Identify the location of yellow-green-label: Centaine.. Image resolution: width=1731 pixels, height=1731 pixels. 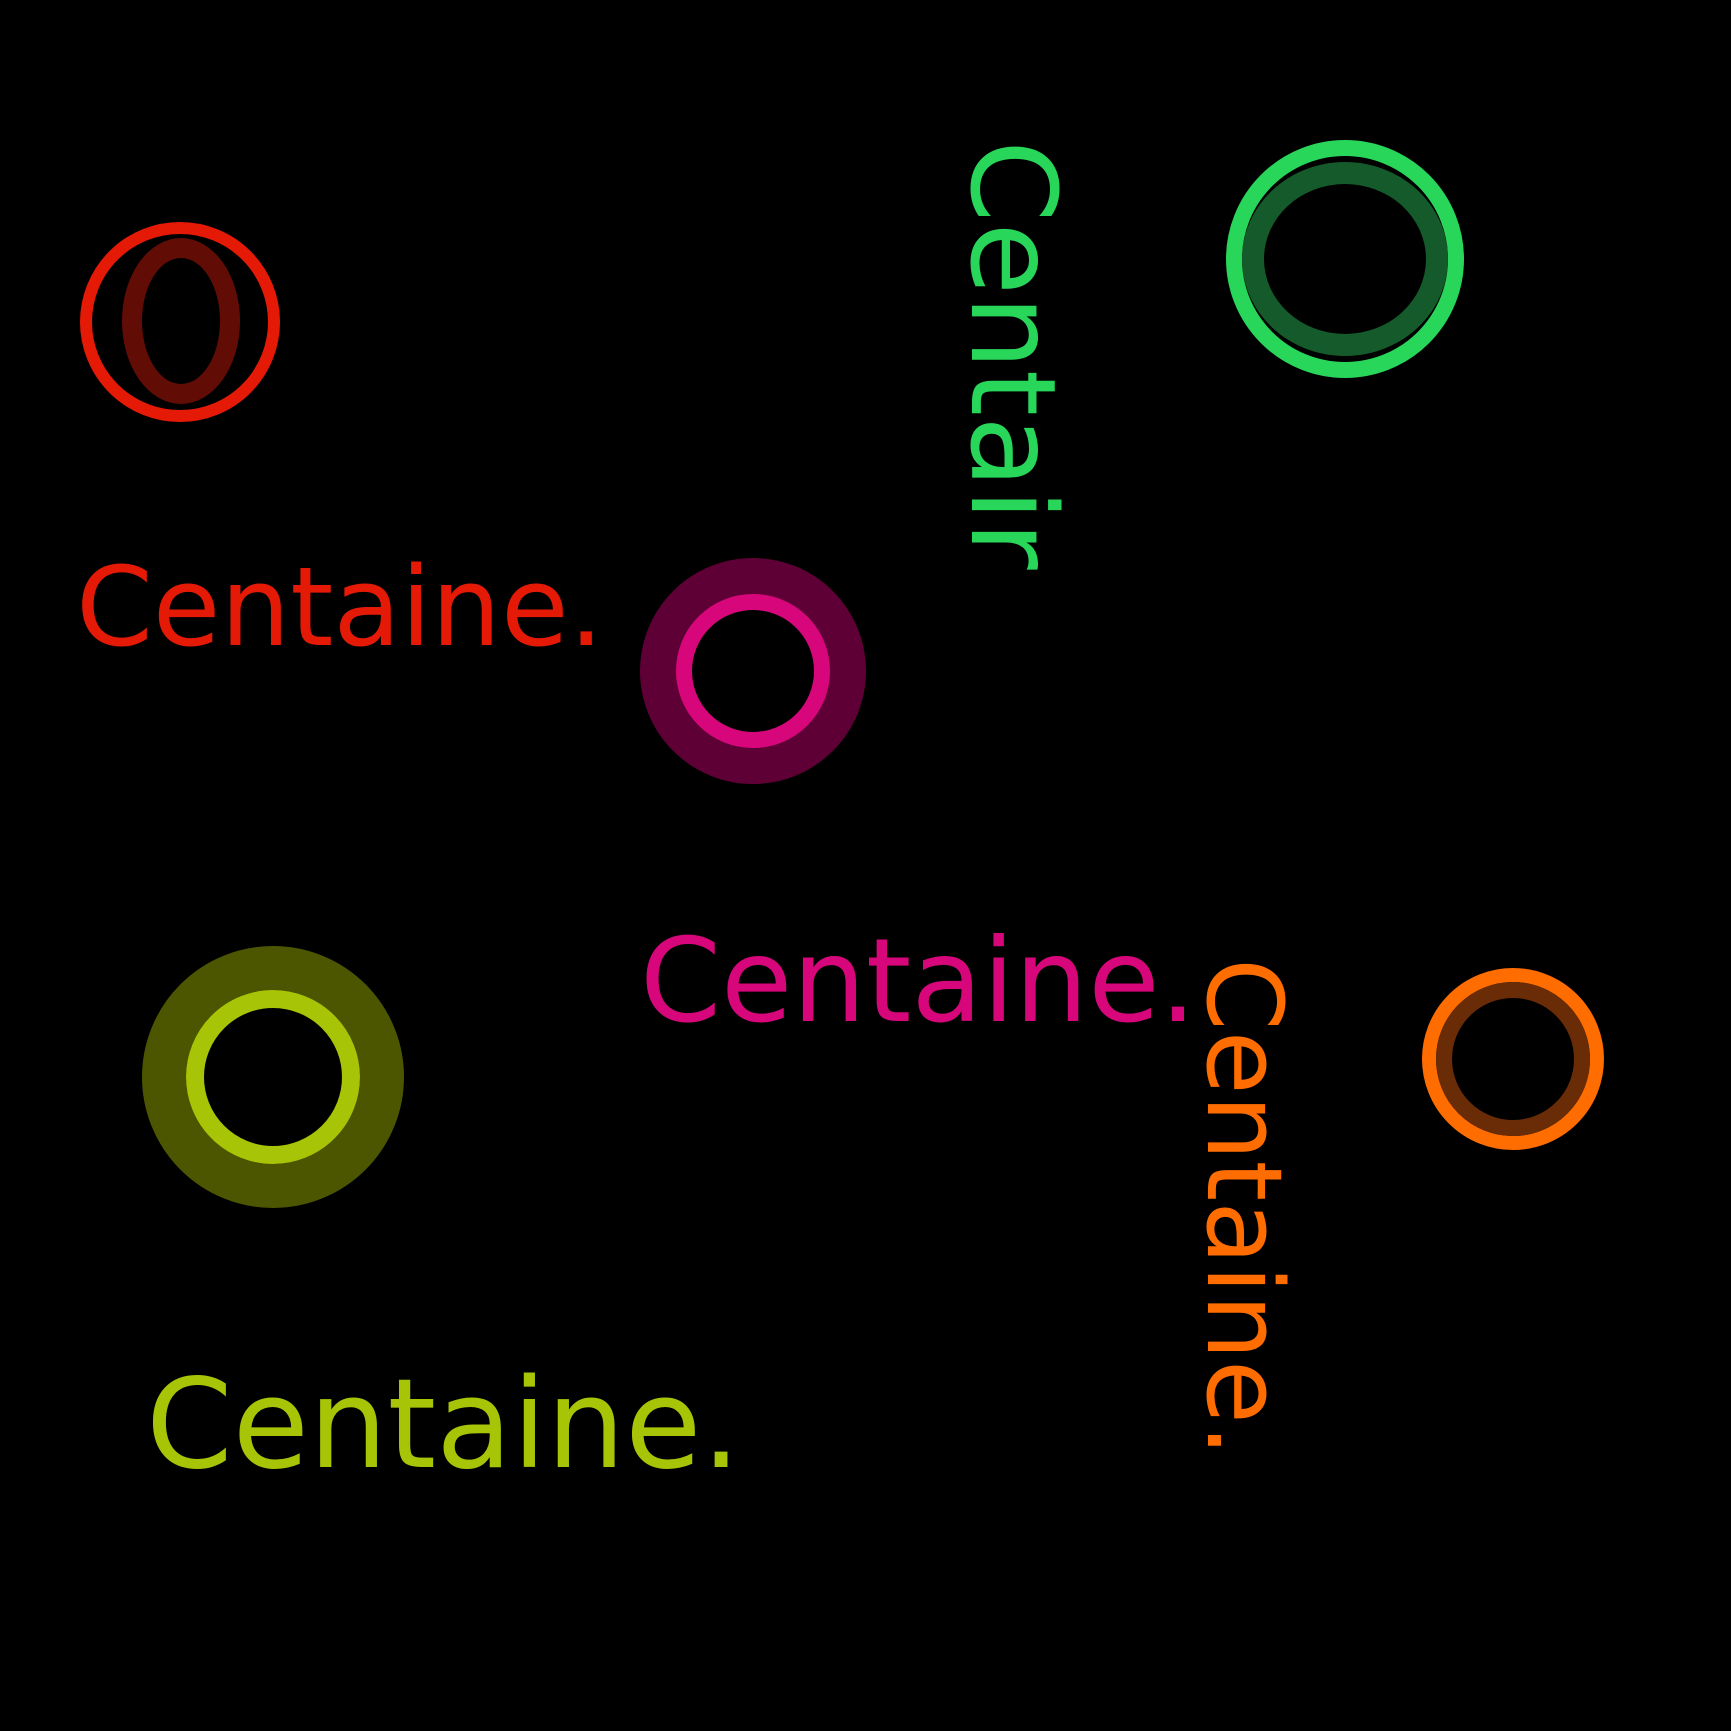
(443, 1425).